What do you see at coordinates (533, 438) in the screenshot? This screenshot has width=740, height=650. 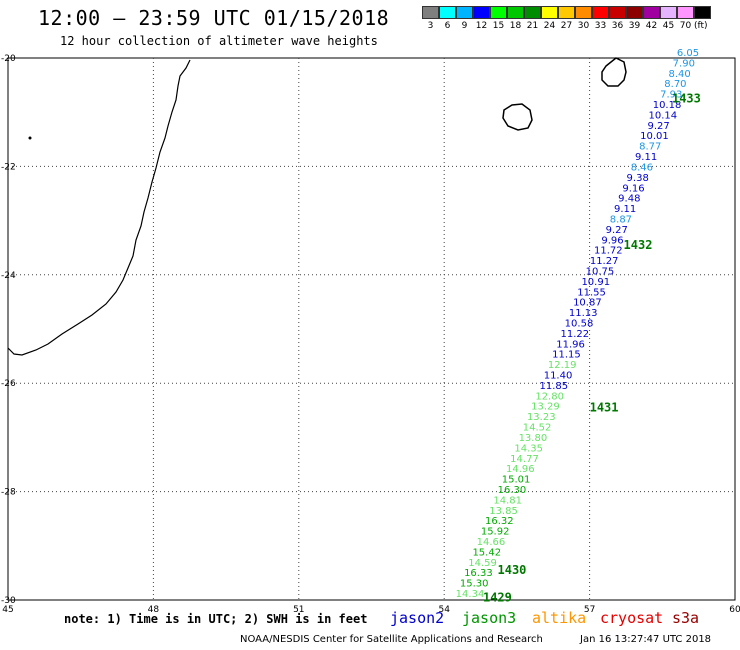 I see `wave-height-value: 13.80` at bounding box center [533, 438].